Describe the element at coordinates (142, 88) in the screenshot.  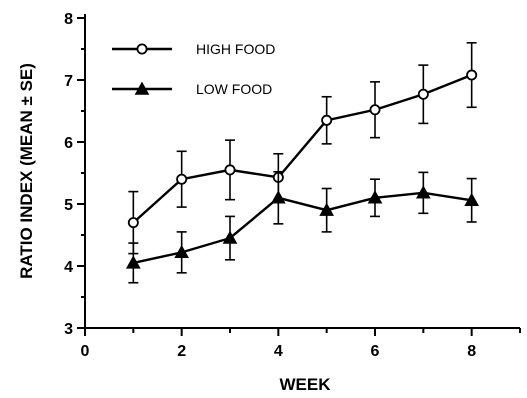
I see `legend-low-food-marker` at that location.